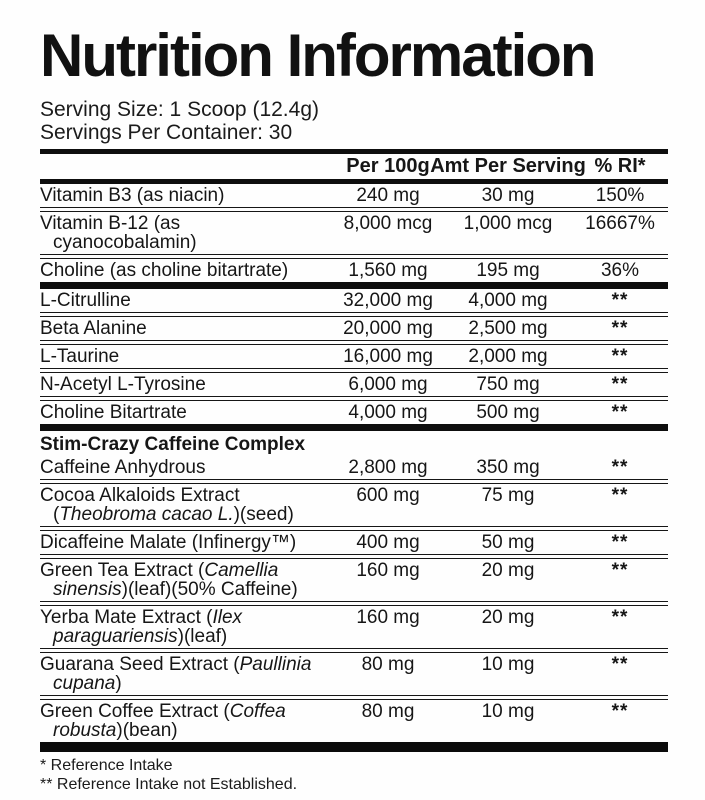 This screenshot has height=800, width=705. I want to click on ingredient-name-text: Vitamin B-12 (as, so click(110, 223).